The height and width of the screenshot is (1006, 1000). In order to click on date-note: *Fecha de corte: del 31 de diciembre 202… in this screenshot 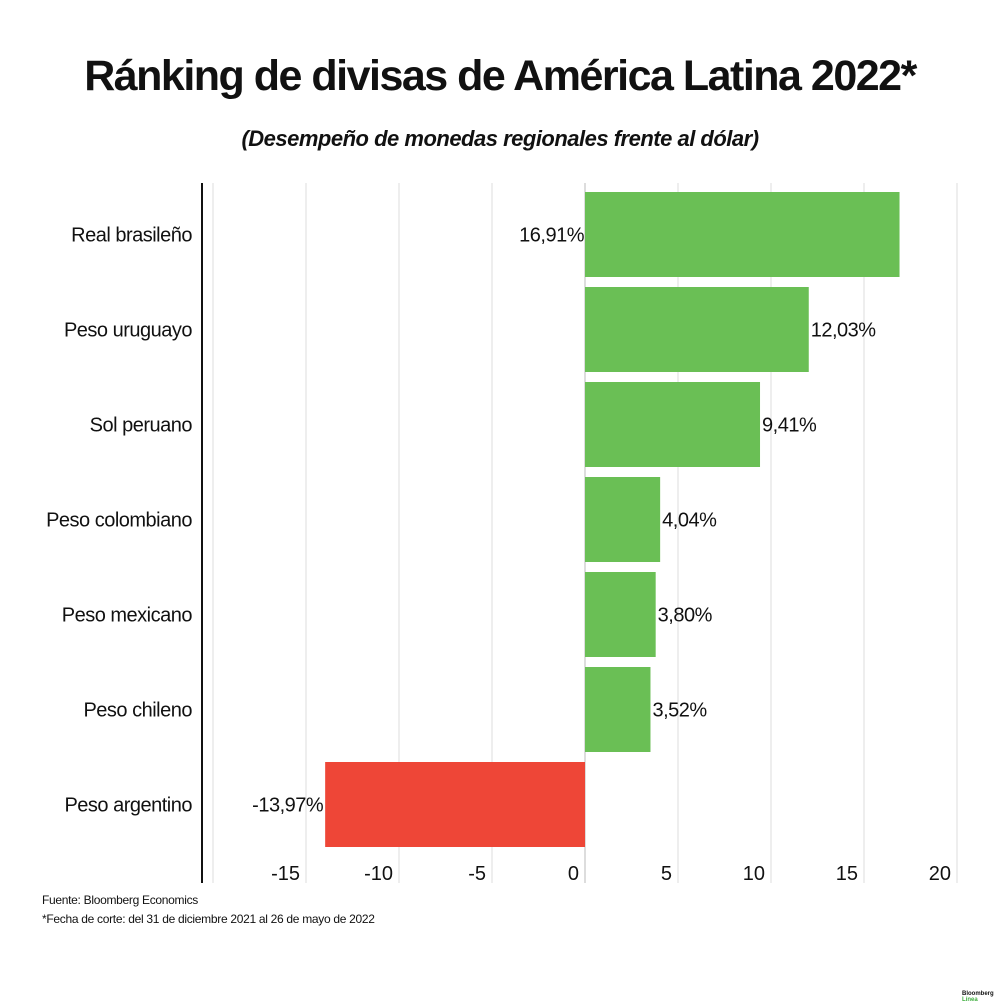, I will do `click(208, 919)`.